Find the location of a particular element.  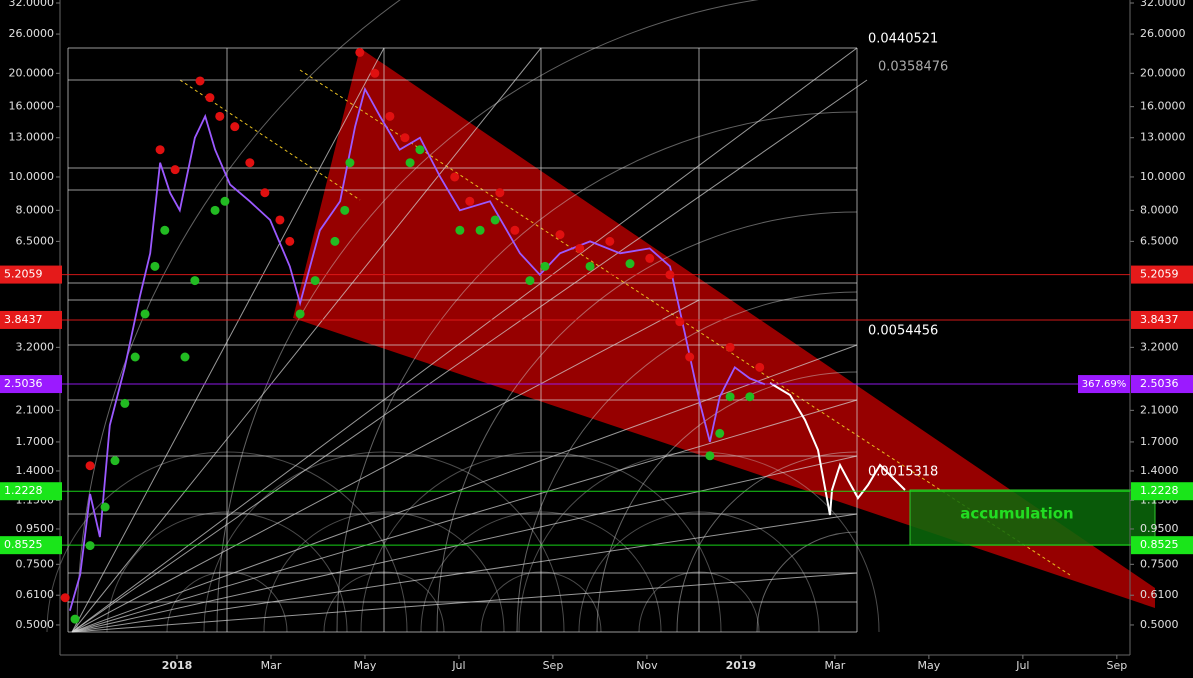

fib-label: 0.0358476 is located at coordinates (913, 67).